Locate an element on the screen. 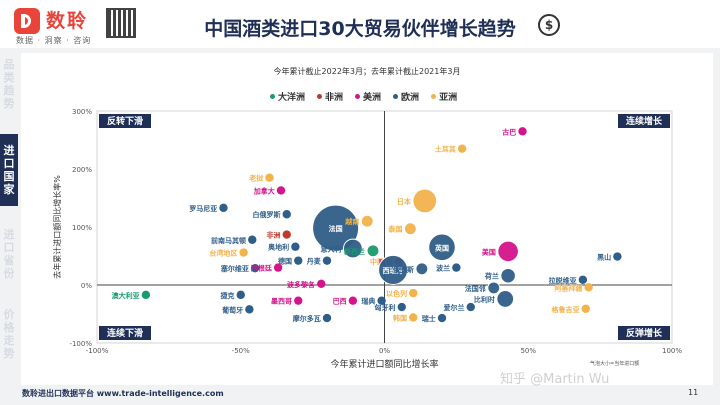 The width and height of the screenshot is (720, 405). point-加拿大 is located at coordinates (281, 190).